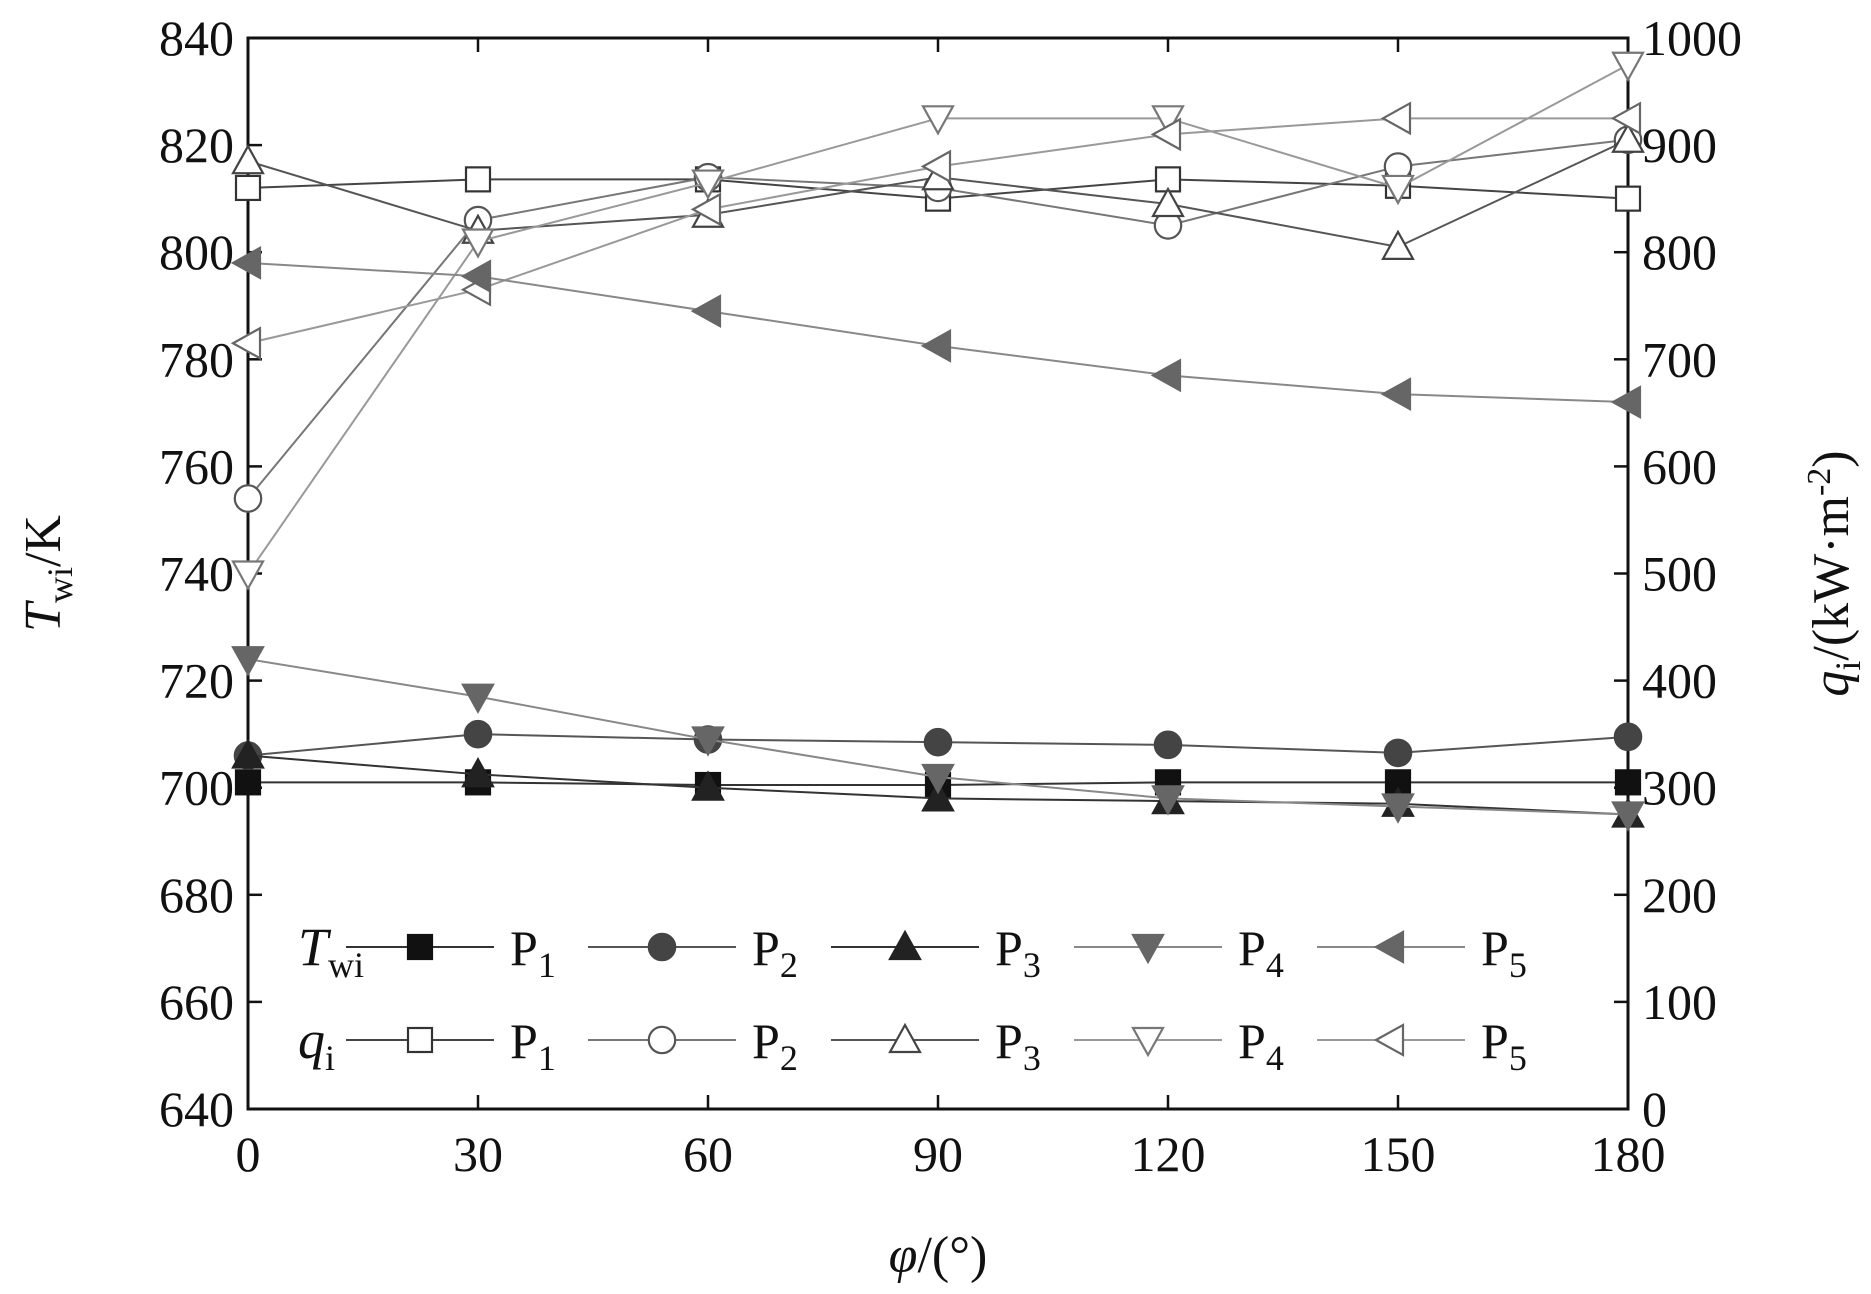  What do you see at coordinates (1168, 1154) in the screenshot?
I see `x-tick-label: 120` at bounding box center [1168, 1154].